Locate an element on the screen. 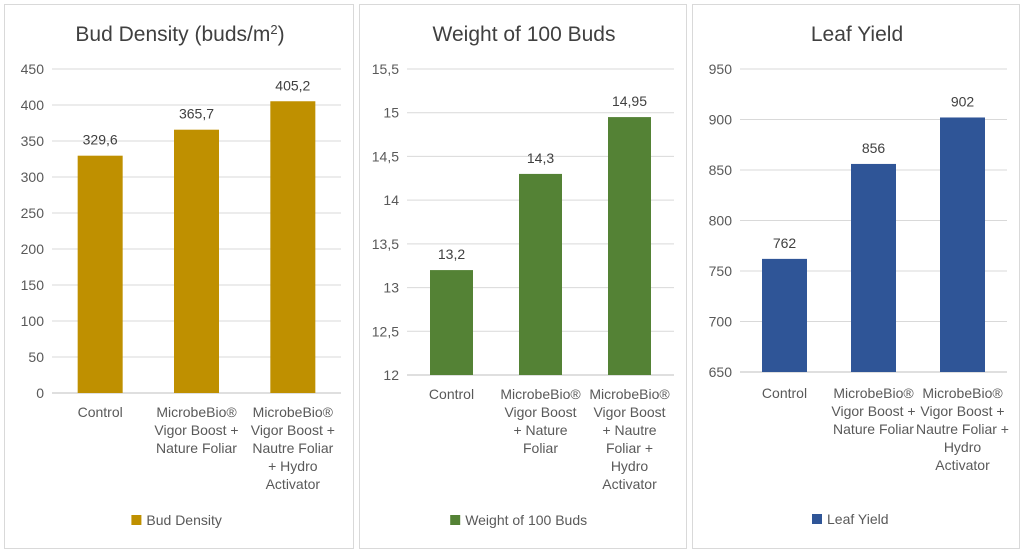 This screenshot has width=1024, height=556. bud-density-y-tick-label: 0 is located at coordinates (40, 393).